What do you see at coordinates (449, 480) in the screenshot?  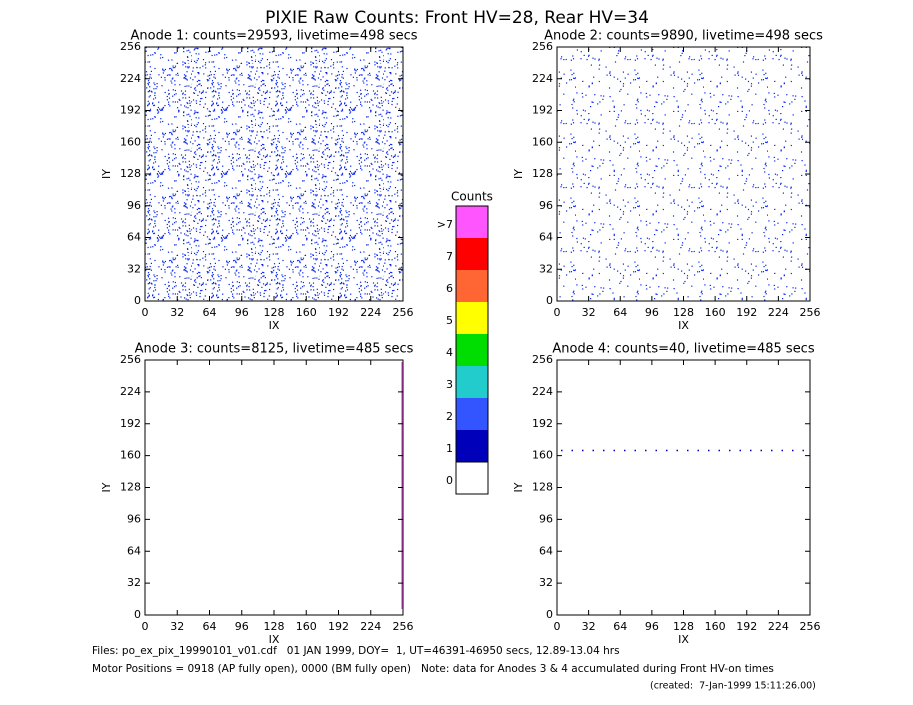 I see `colorbar-label: 0` at bounding box center [449, 480].